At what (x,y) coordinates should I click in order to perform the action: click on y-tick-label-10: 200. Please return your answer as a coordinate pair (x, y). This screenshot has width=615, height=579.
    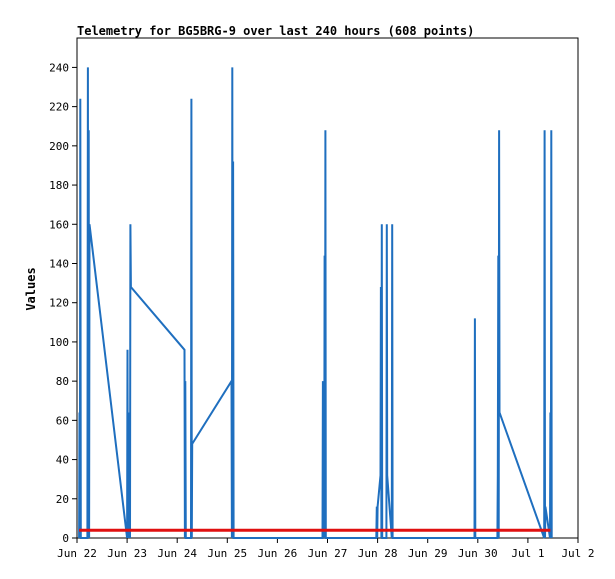
    Looking at the image, I should click on (59, 146).